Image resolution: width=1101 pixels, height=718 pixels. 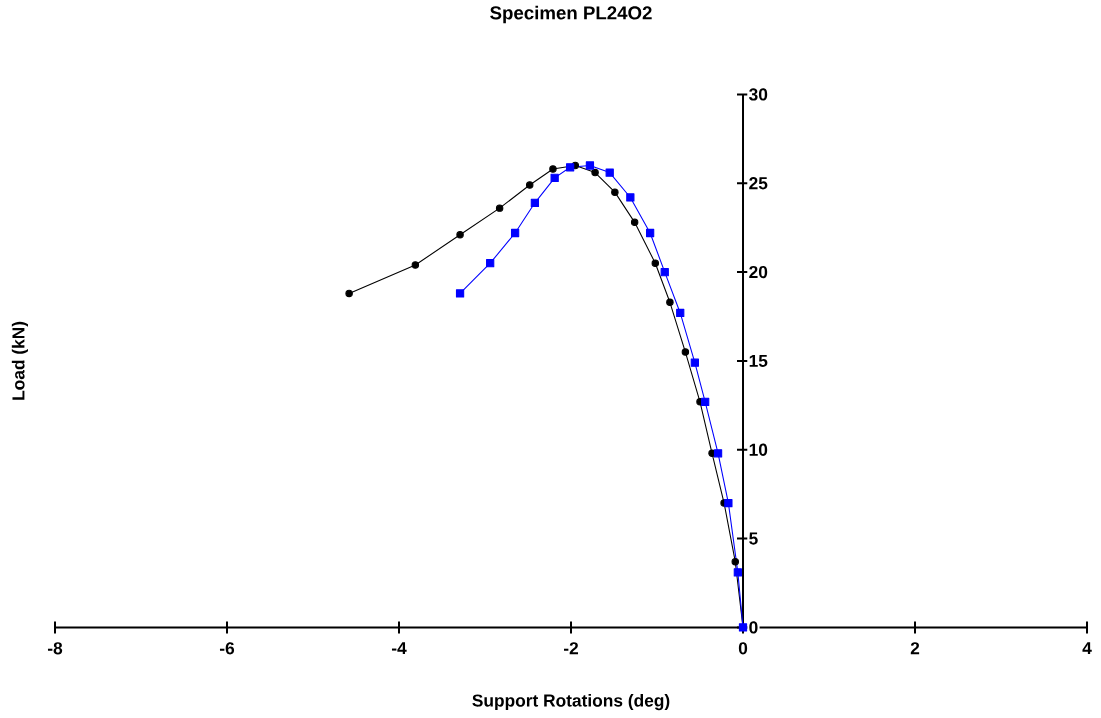 I want to click on y-tick-label: 15, so click(x=758, y=360).